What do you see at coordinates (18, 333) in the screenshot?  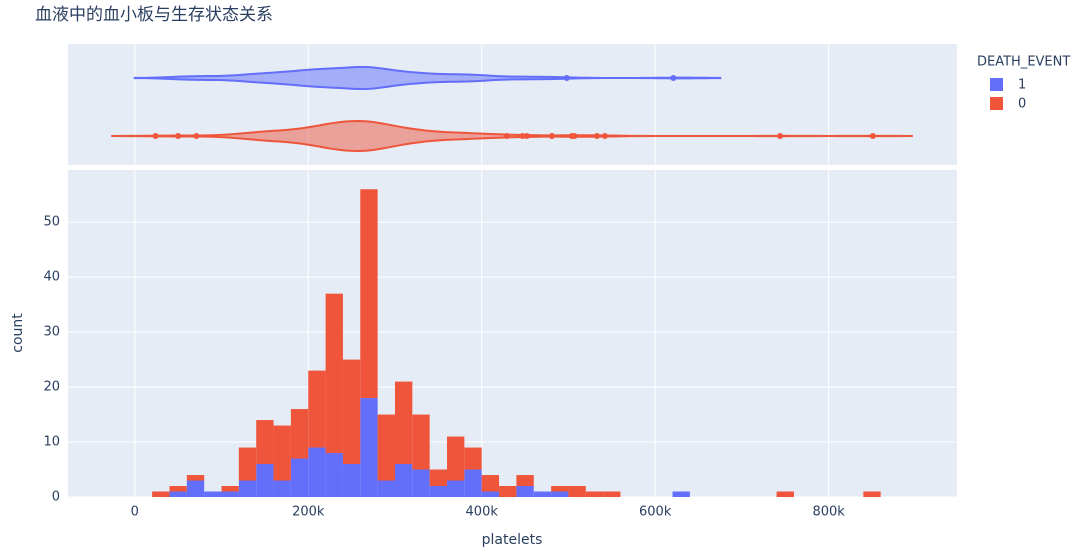 I see `y-axis-label: count` at bounding box center [18, 333].